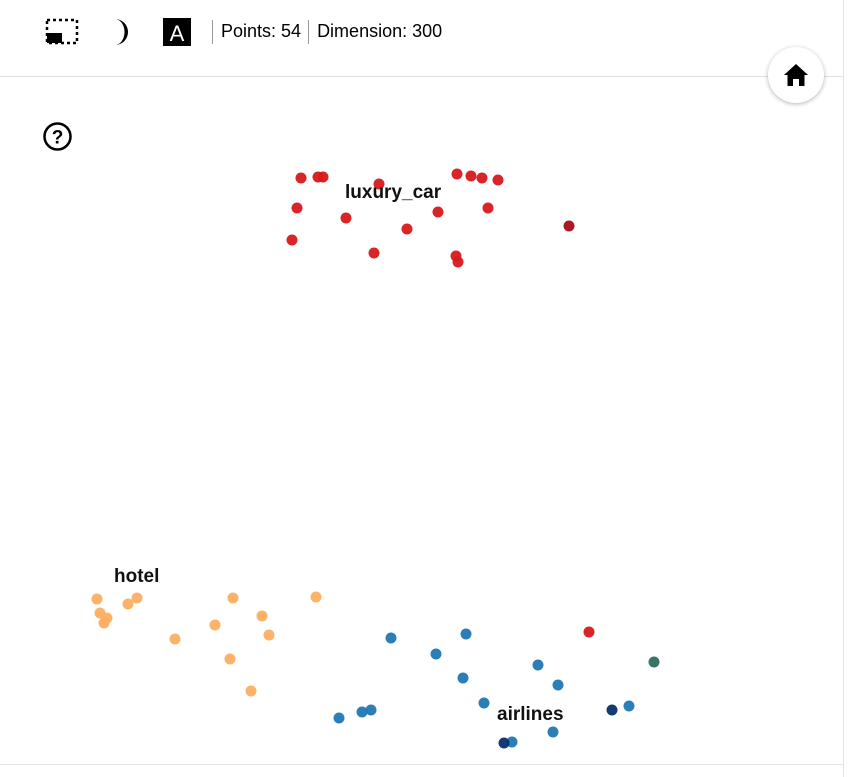 This screenshot has width=858, height=777. I want to click on dimension-count: Dimension: 300, so click(380, 31).